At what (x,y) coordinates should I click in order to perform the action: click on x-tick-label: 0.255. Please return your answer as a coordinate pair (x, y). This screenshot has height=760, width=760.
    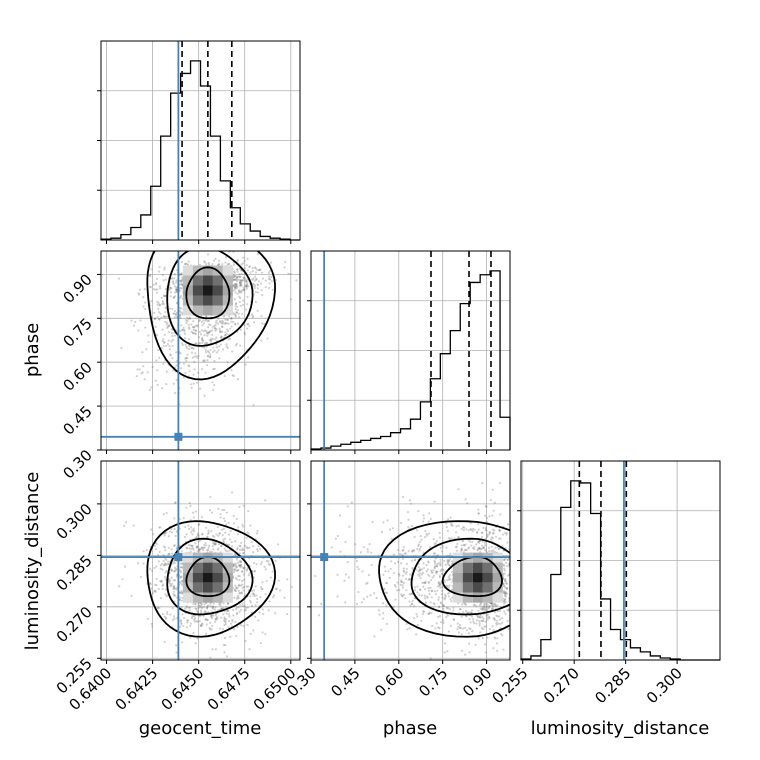
    Looking at the image, I should click on (509, 685).